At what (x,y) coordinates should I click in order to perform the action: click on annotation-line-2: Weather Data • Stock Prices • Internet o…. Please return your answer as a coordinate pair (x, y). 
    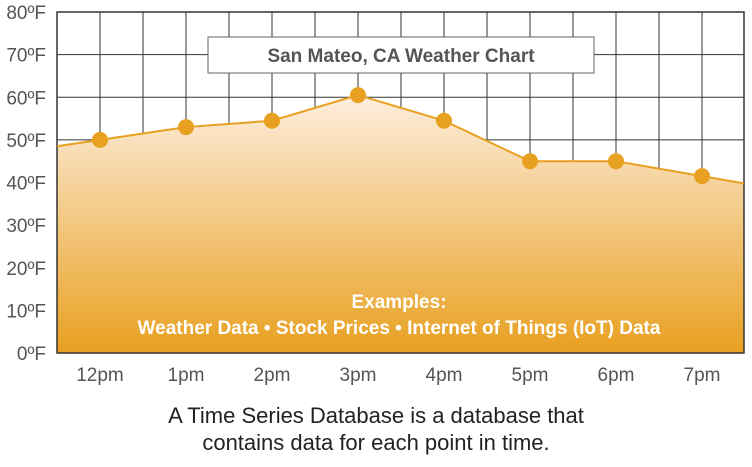
    Looking at the image, I should click on (399, 328).